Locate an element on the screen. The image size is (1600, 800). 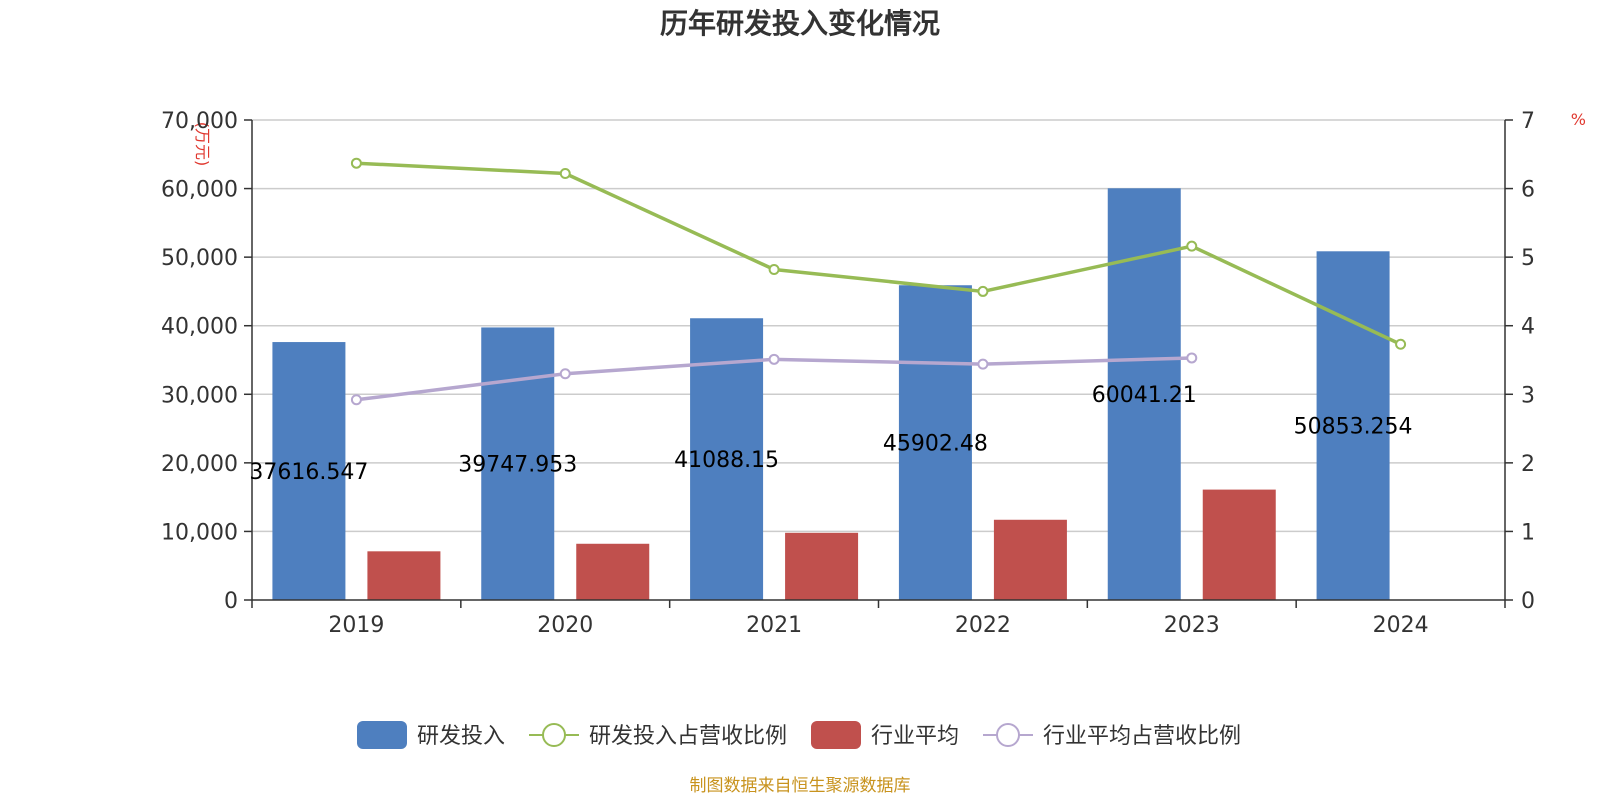
right-tick-label: 1 is located at coordinates (1528, 532).